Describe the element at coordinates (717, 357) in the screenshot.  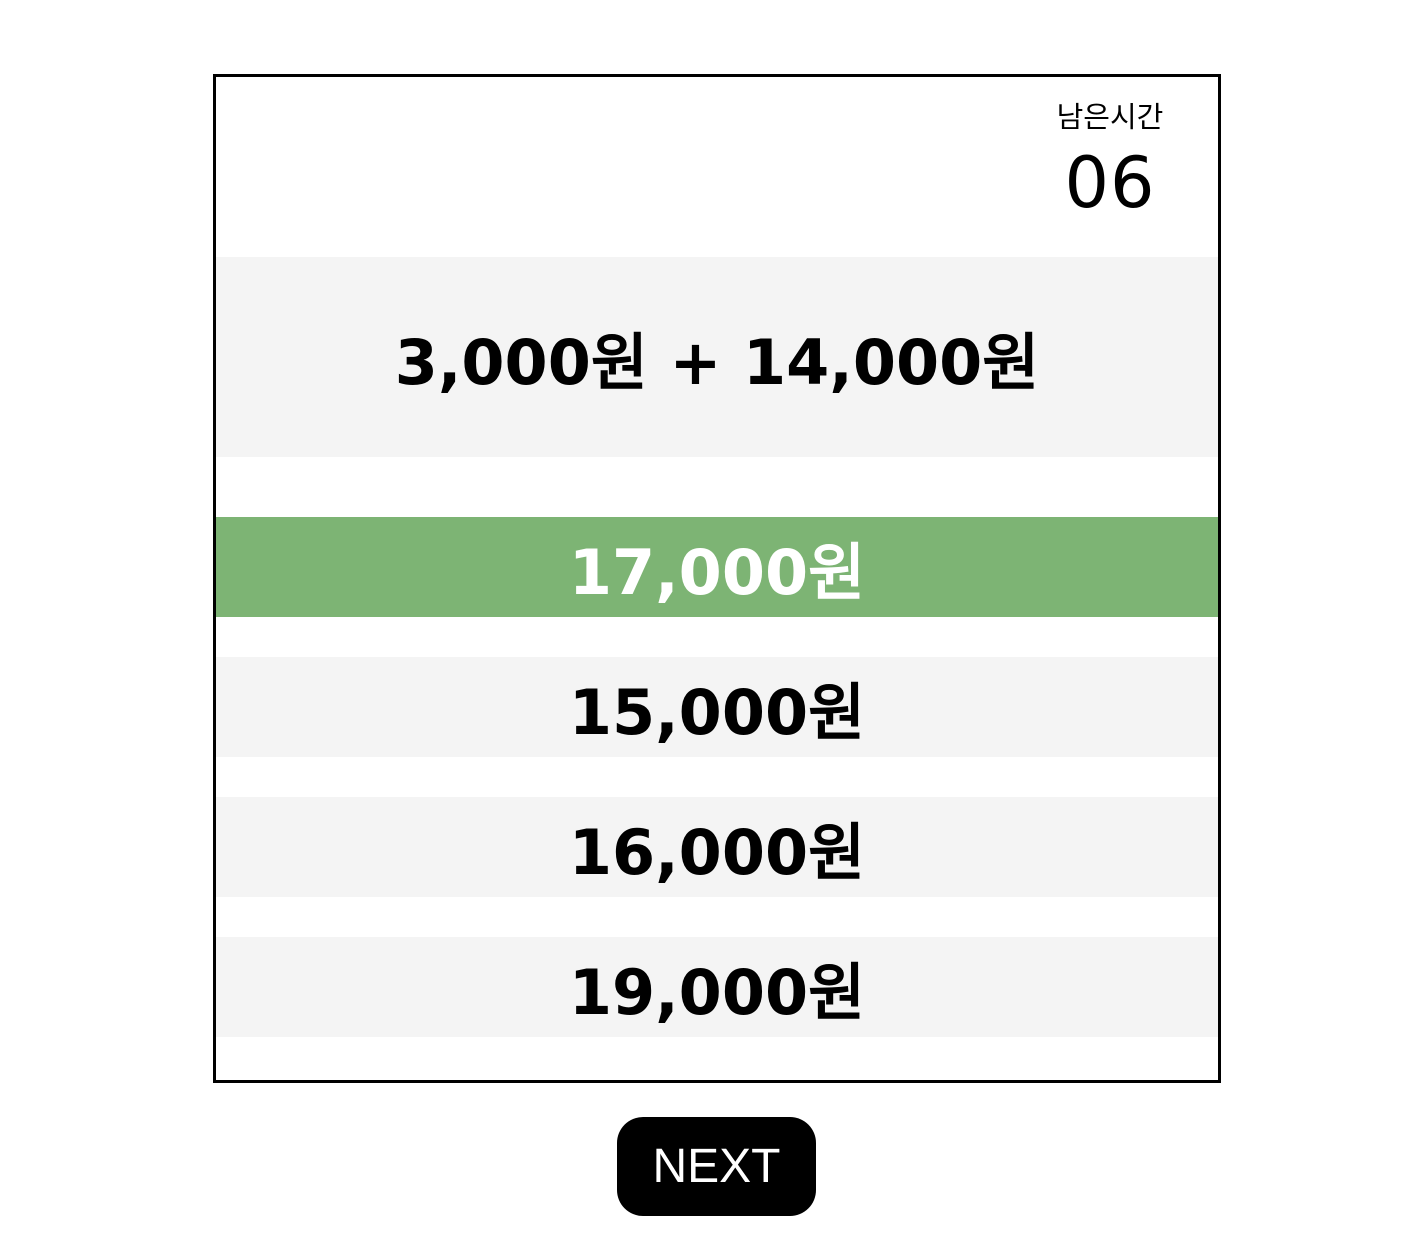
I see `question-text: 3,000원 + 14,000원` at that location.